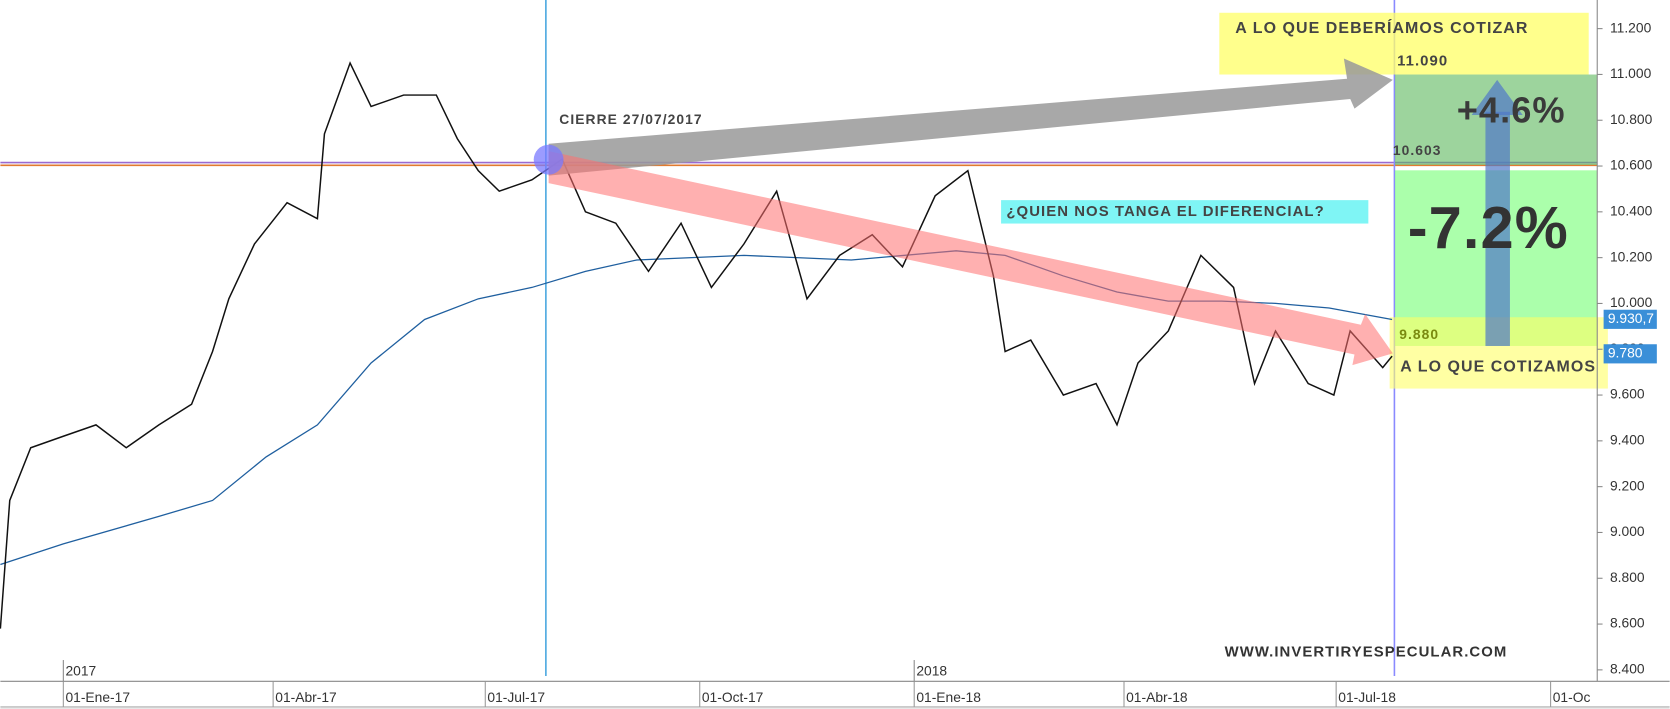  What do you see at coordinates (1631, 165) in the screenshot?
I see `y-tick-label: 10.600` at bounding box center [1631, 165].